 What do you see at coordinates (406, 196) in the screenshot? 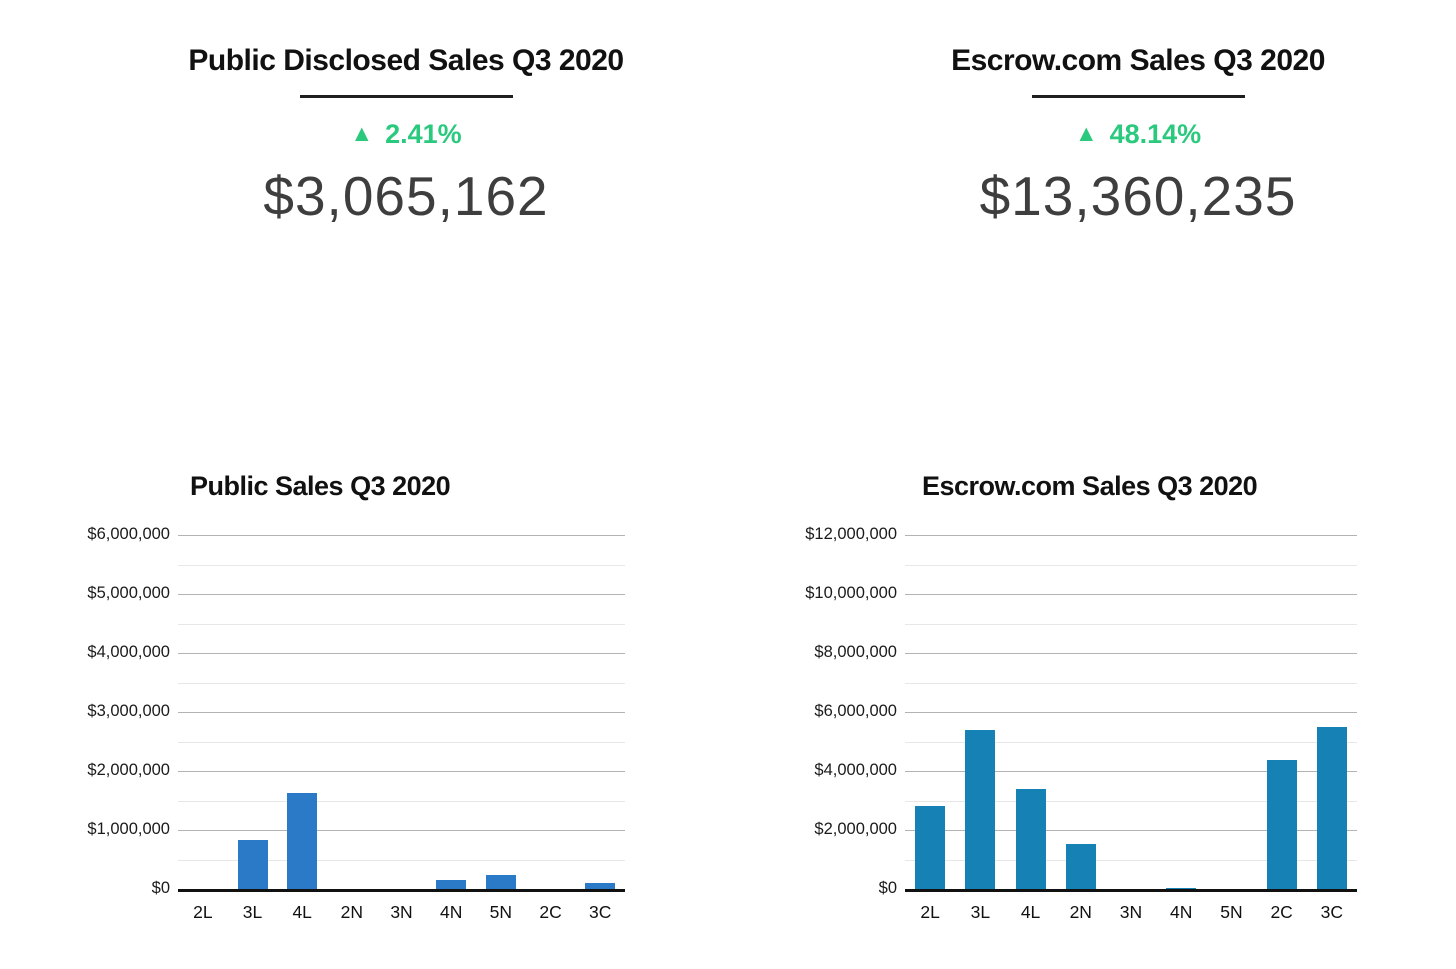
I see `stat-value: $3,065,162` at bounding box center [406, 196].